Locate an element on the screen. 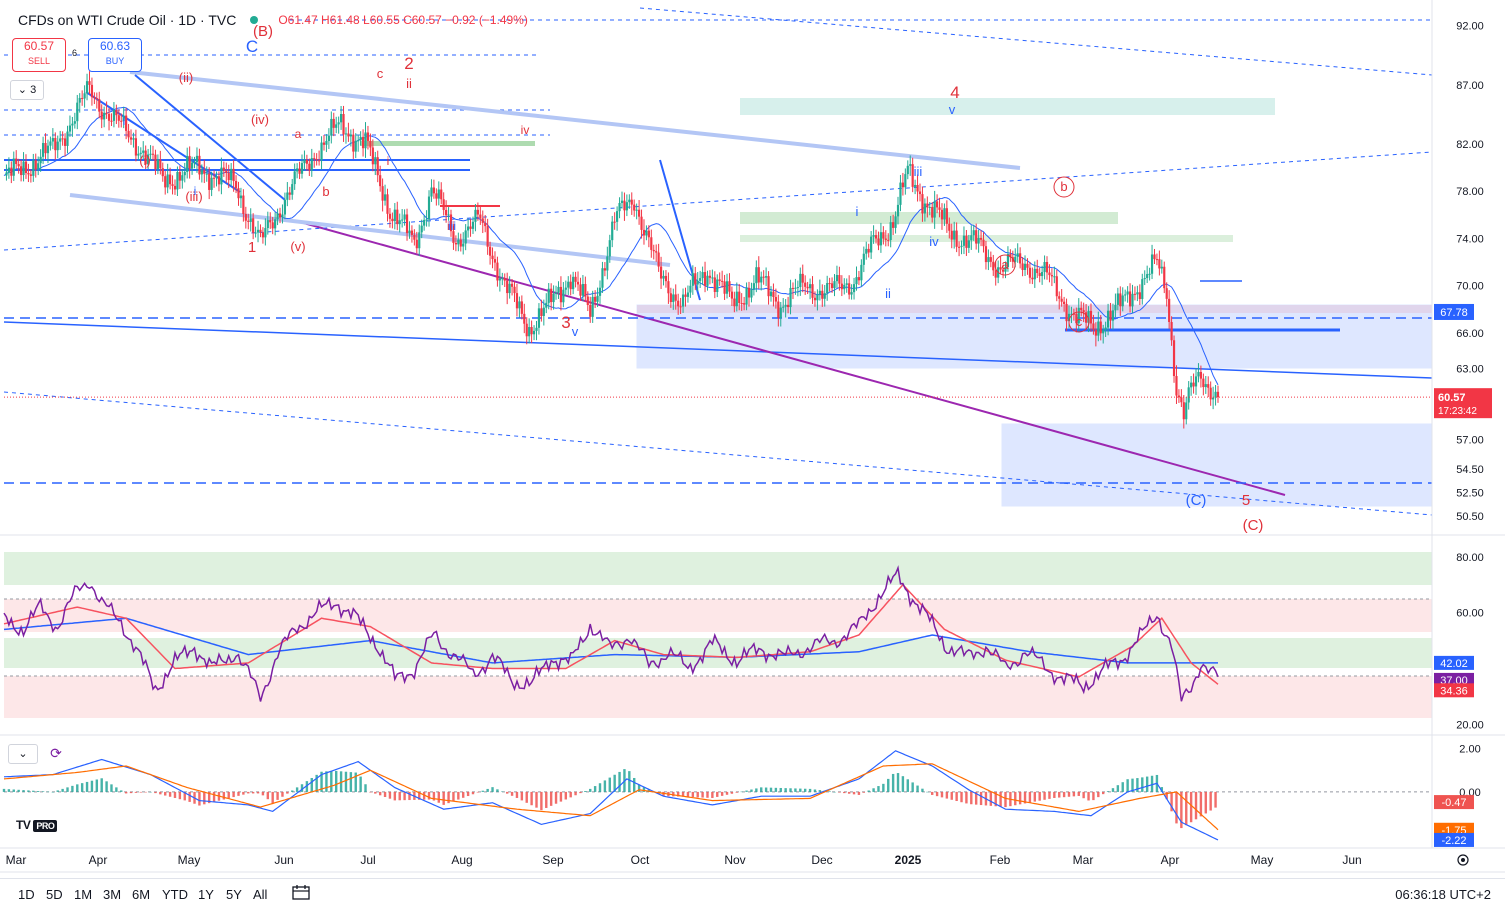  pane-collapse-button: ⌄ is located at coordinates (23, 754).